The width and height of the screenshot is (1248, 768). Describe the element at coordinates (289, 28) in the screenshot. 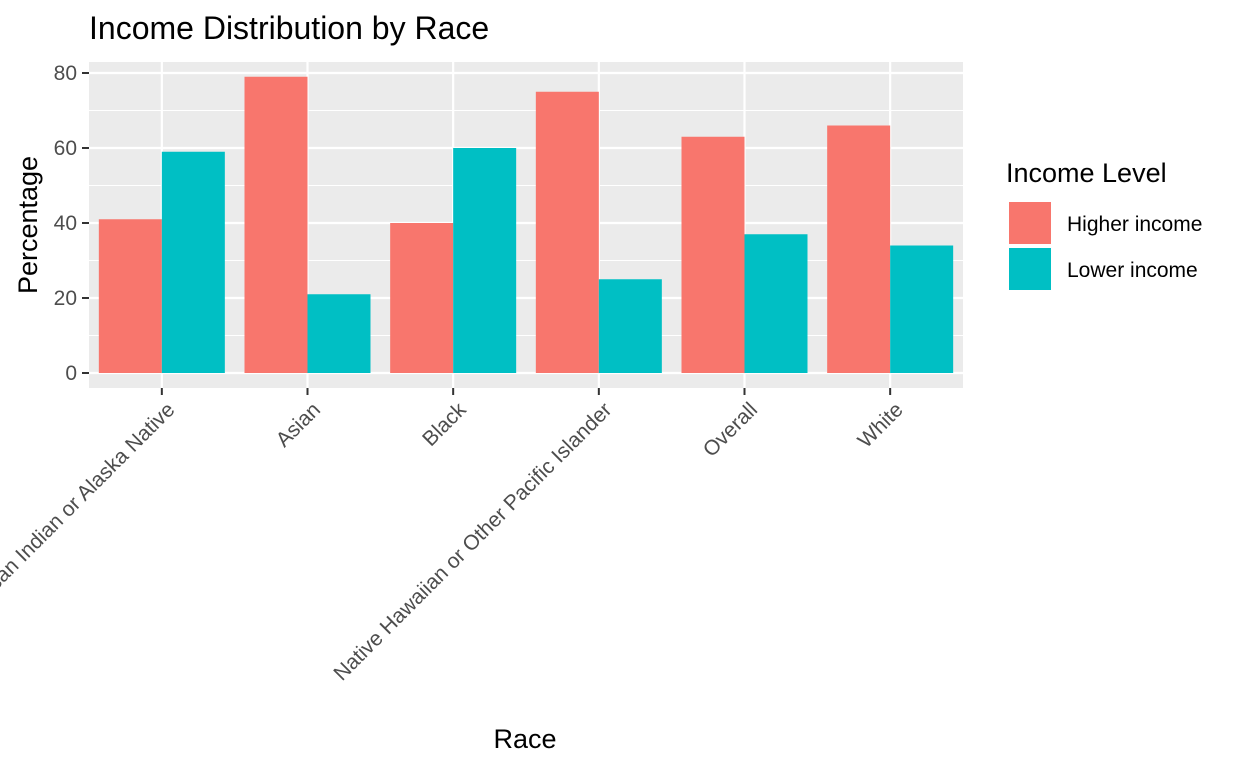

I see `chart-title: Income Distribution by Race` at that location.